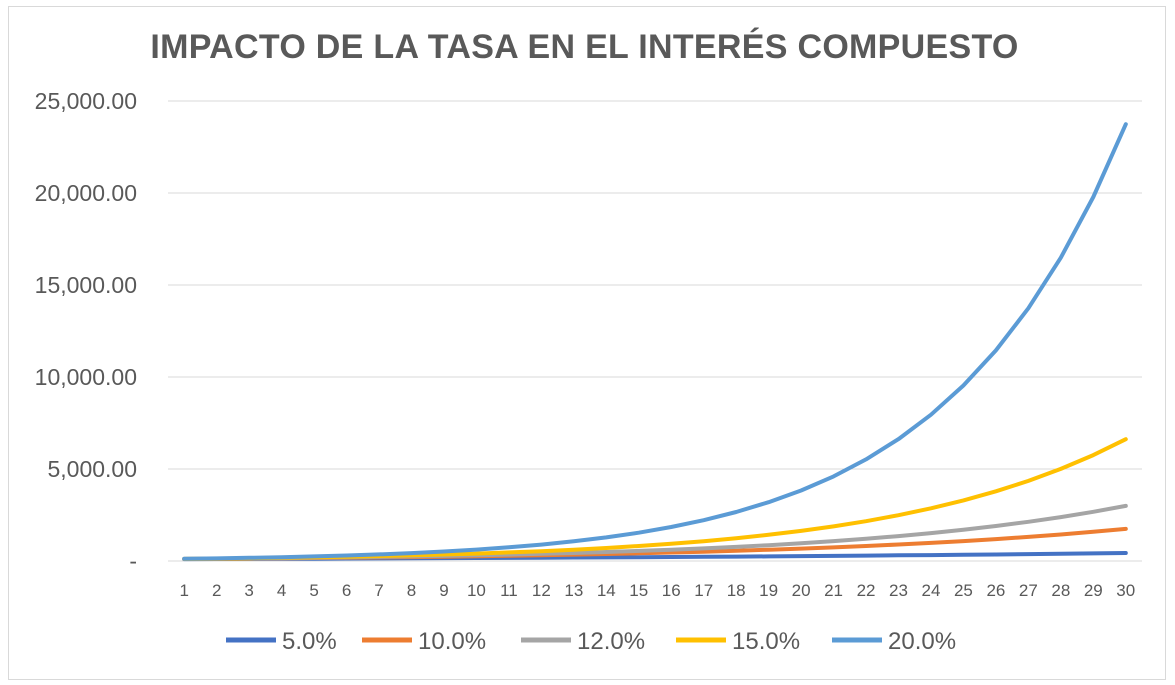 This screenshot has height=685, width=1175. I want to click on x-tick-label: 14, so click(606, 590).